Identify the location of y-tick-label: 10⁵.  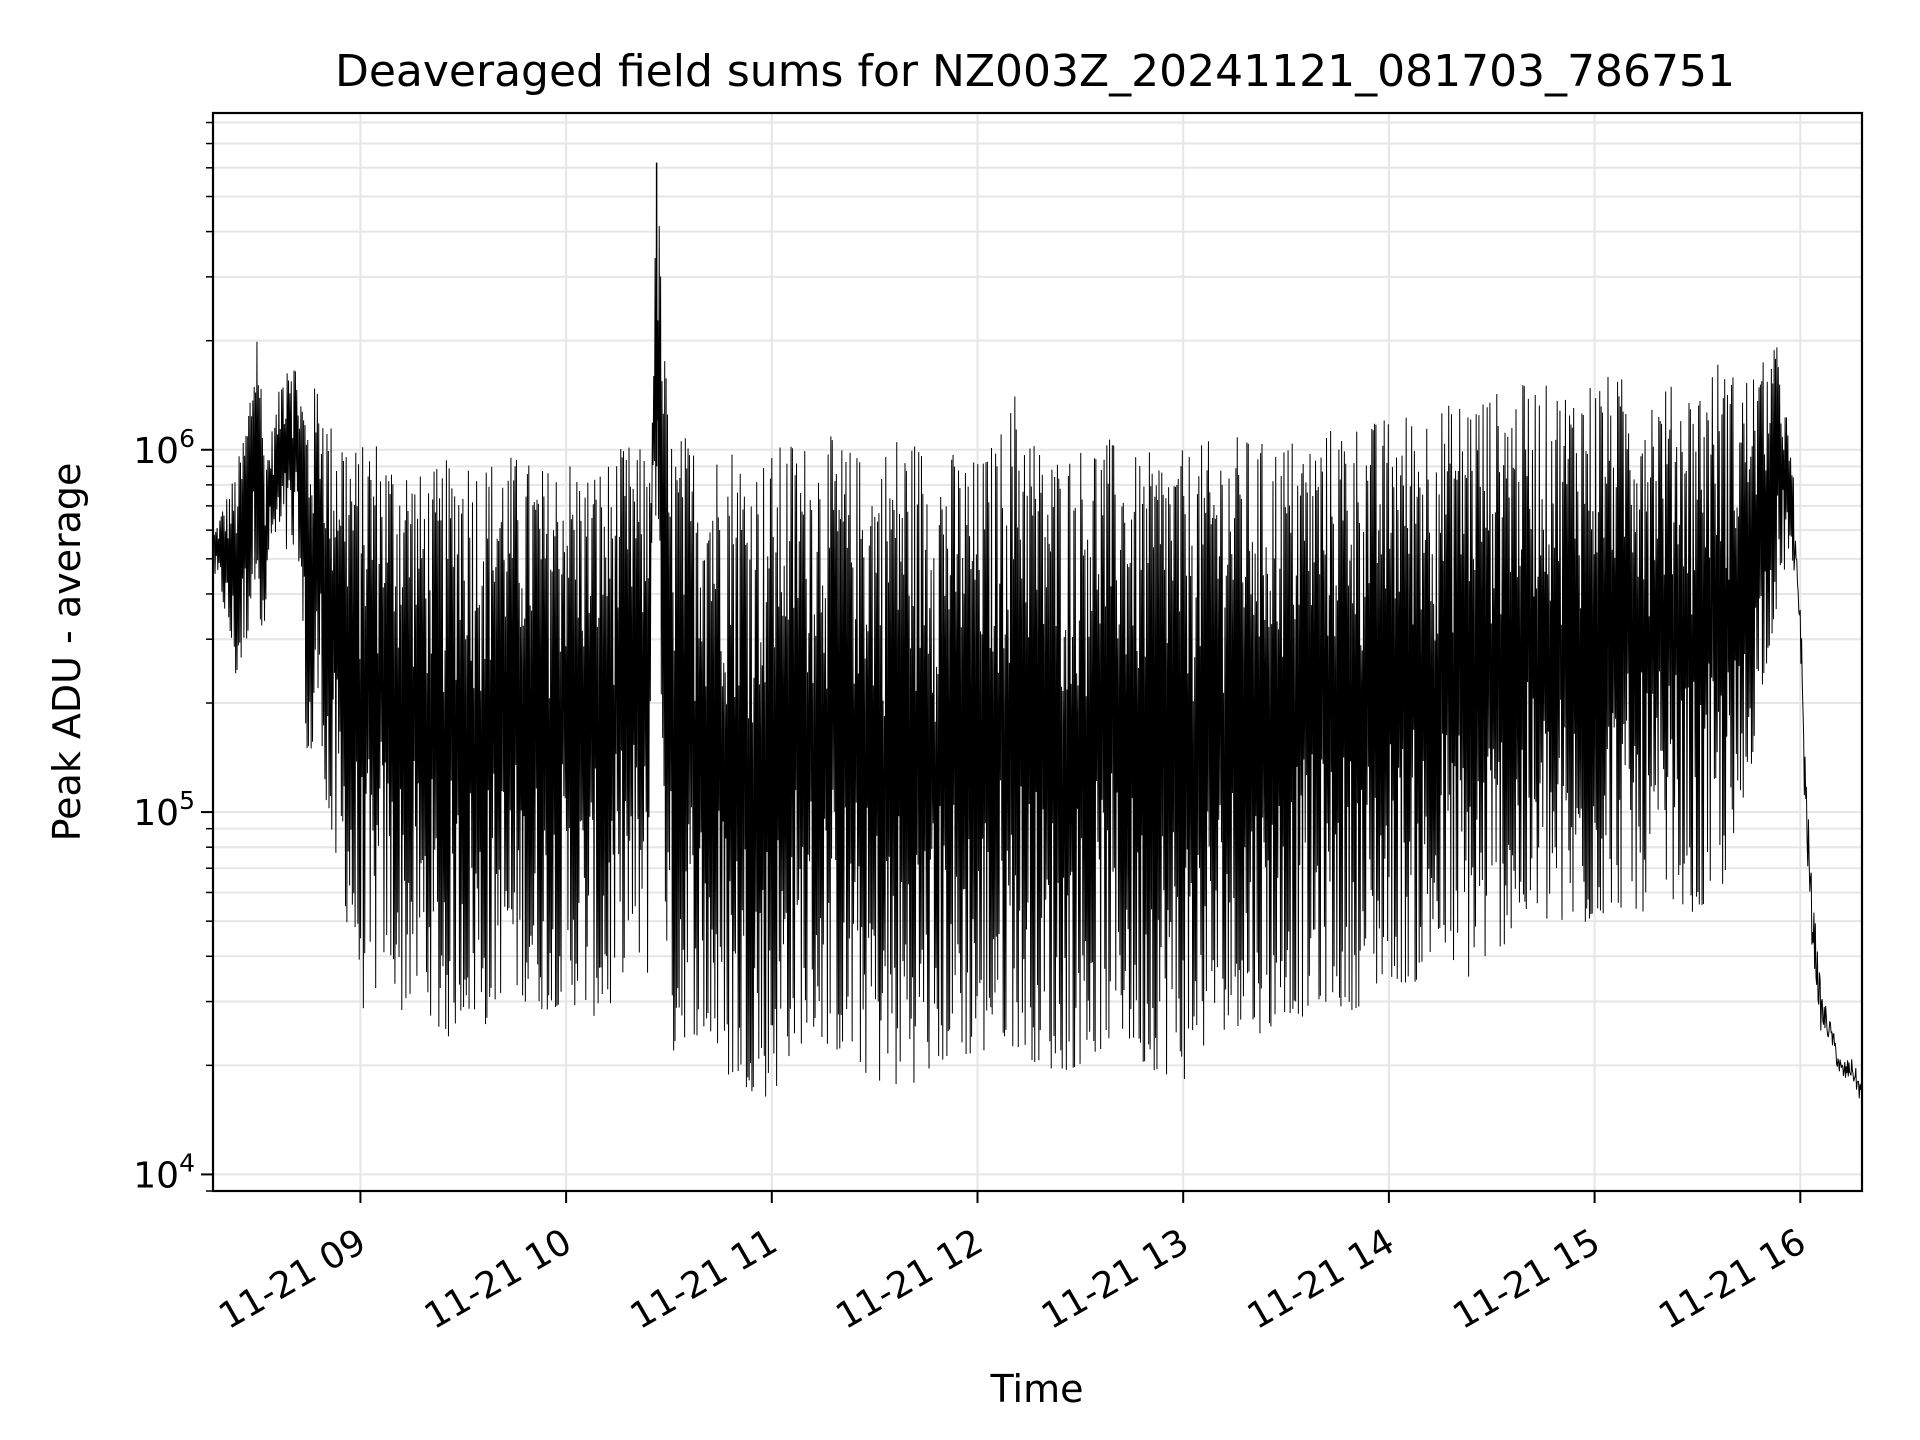
(164, 810).